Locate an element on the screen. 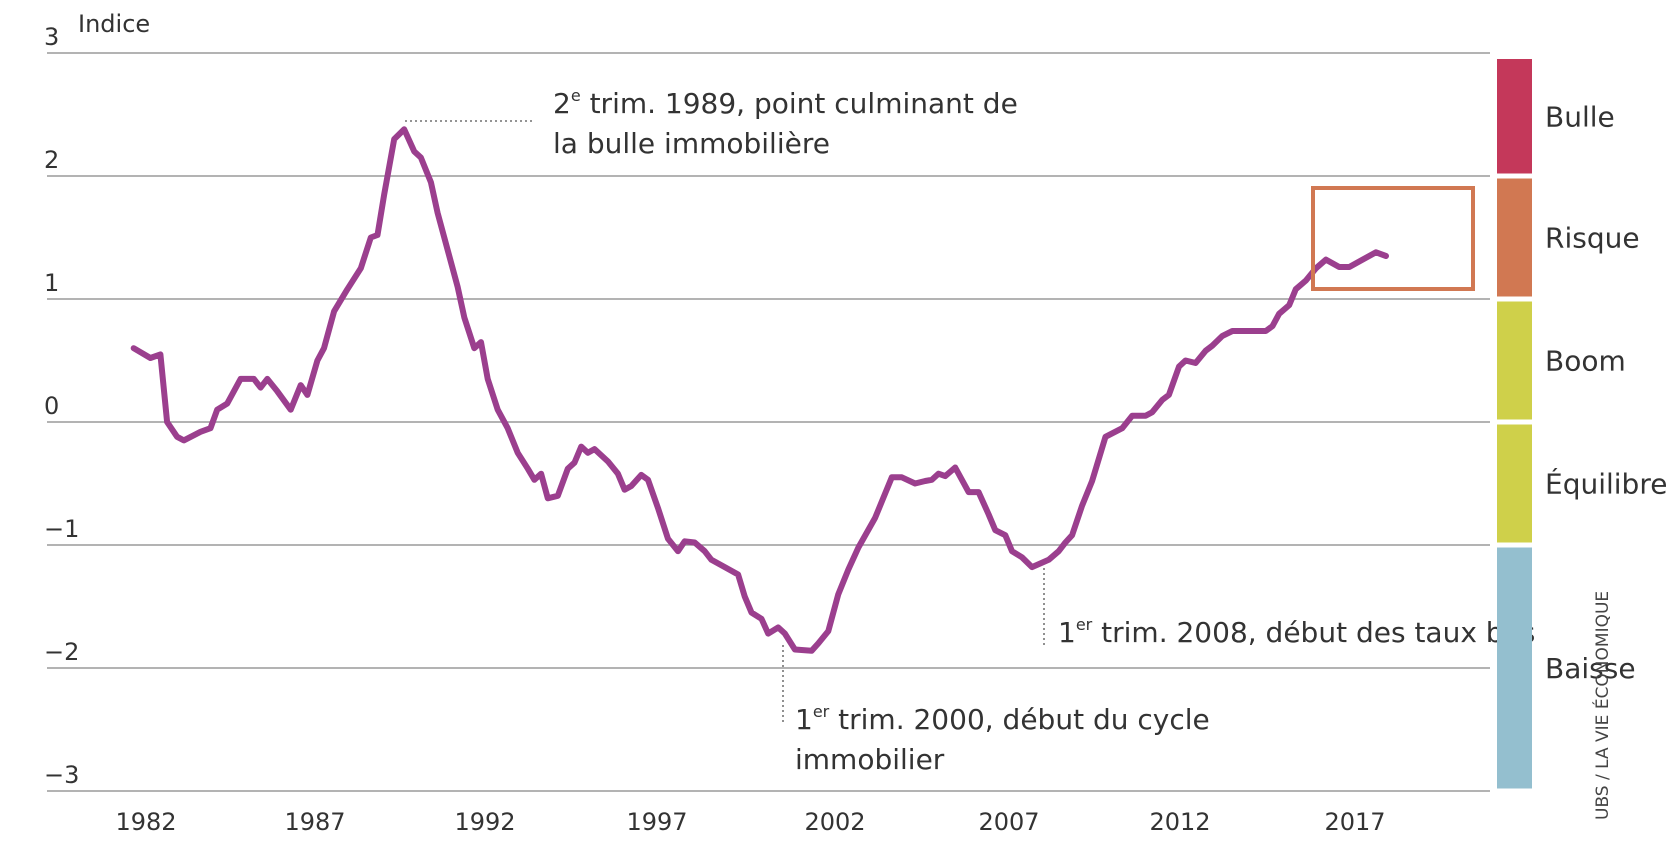 The image size is (1680, 845). x-tick-label: 2017 is located at coordinates (1354, 822).